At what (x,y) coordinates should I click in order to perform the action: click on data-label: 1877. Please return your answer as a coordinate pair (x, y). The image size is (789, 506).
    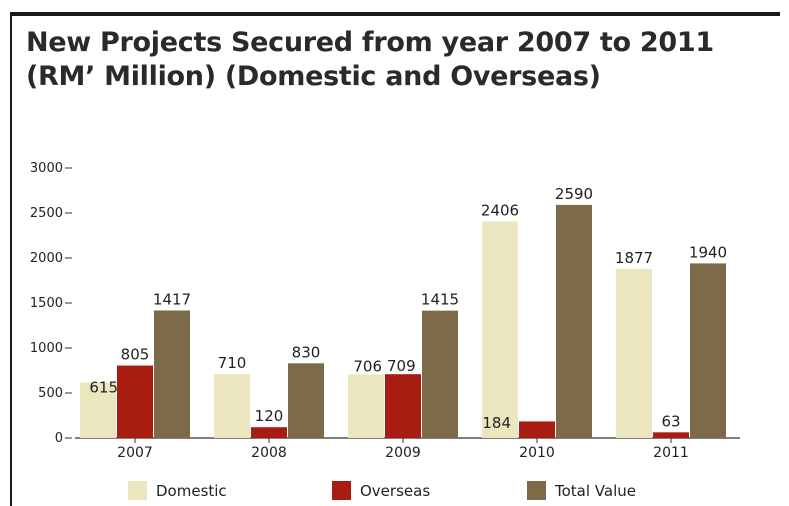
    Looking at the image, I should click on (634, 258).